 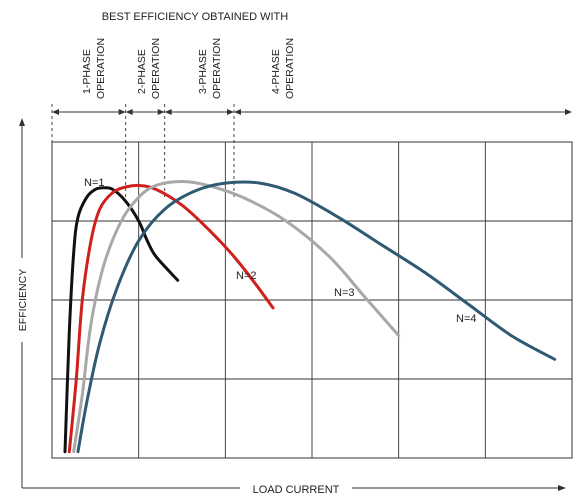 I want to click on series-line-n1, so click(x=121, y=320).